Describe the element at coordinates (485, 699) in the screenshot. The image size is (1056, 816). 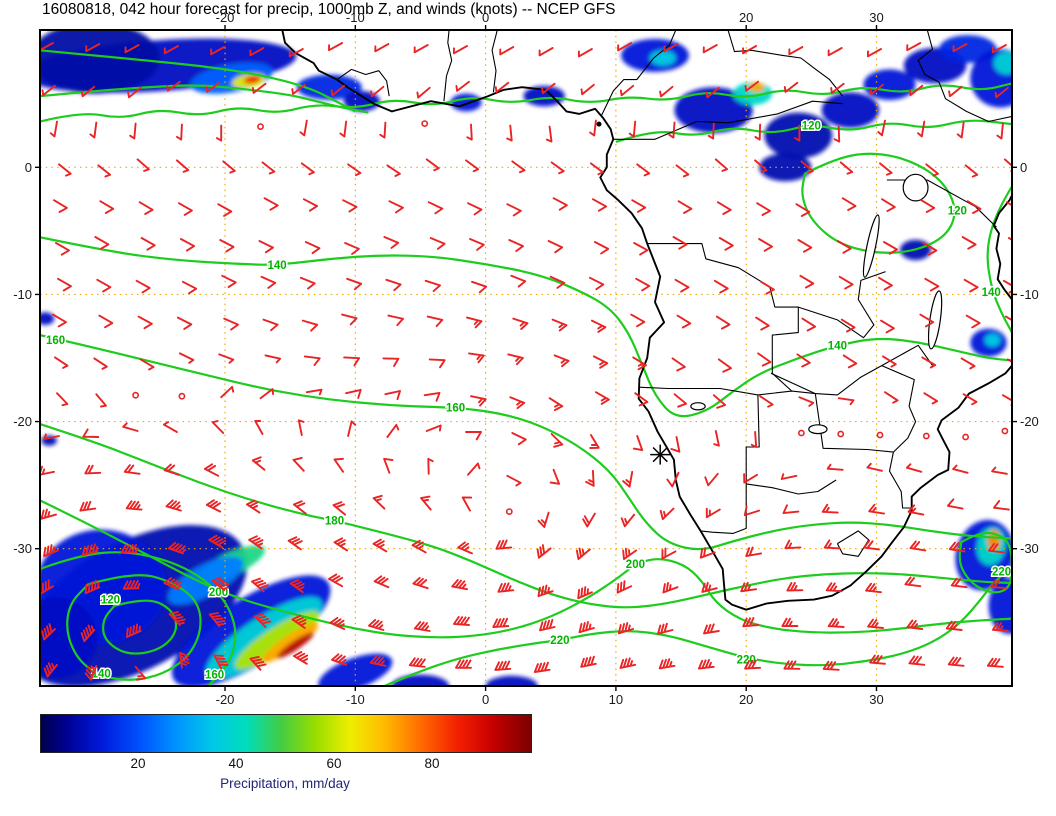
I see `axis-label: 0` at that location.